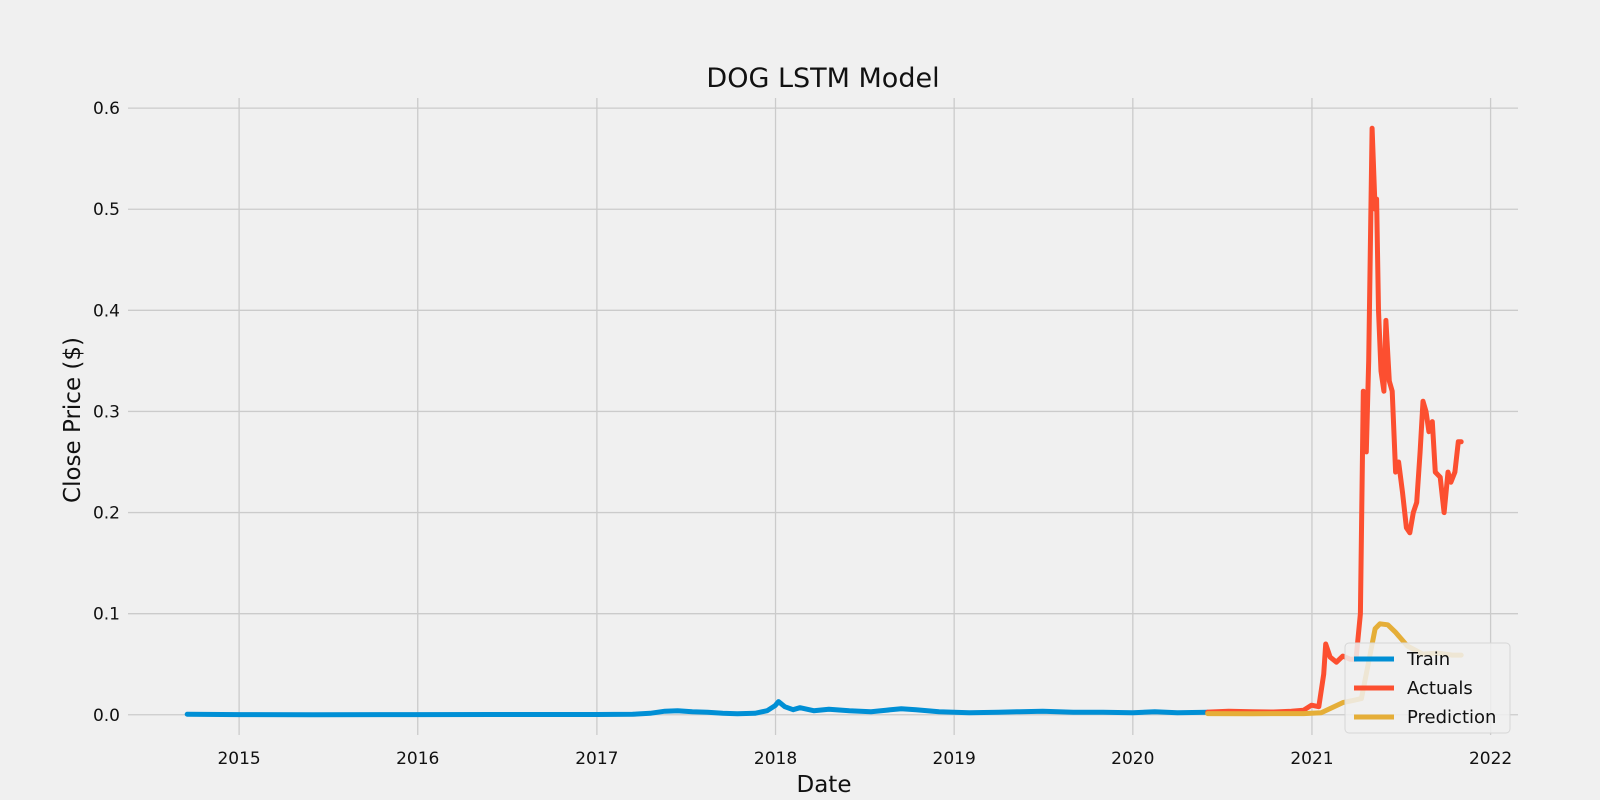 This screenshot has height=800, width=1600. What do you see at coordinates (822, 78) in the screenshot?
I see `chart-title: DOG LSTM Model` at bounding box center [822, 78].